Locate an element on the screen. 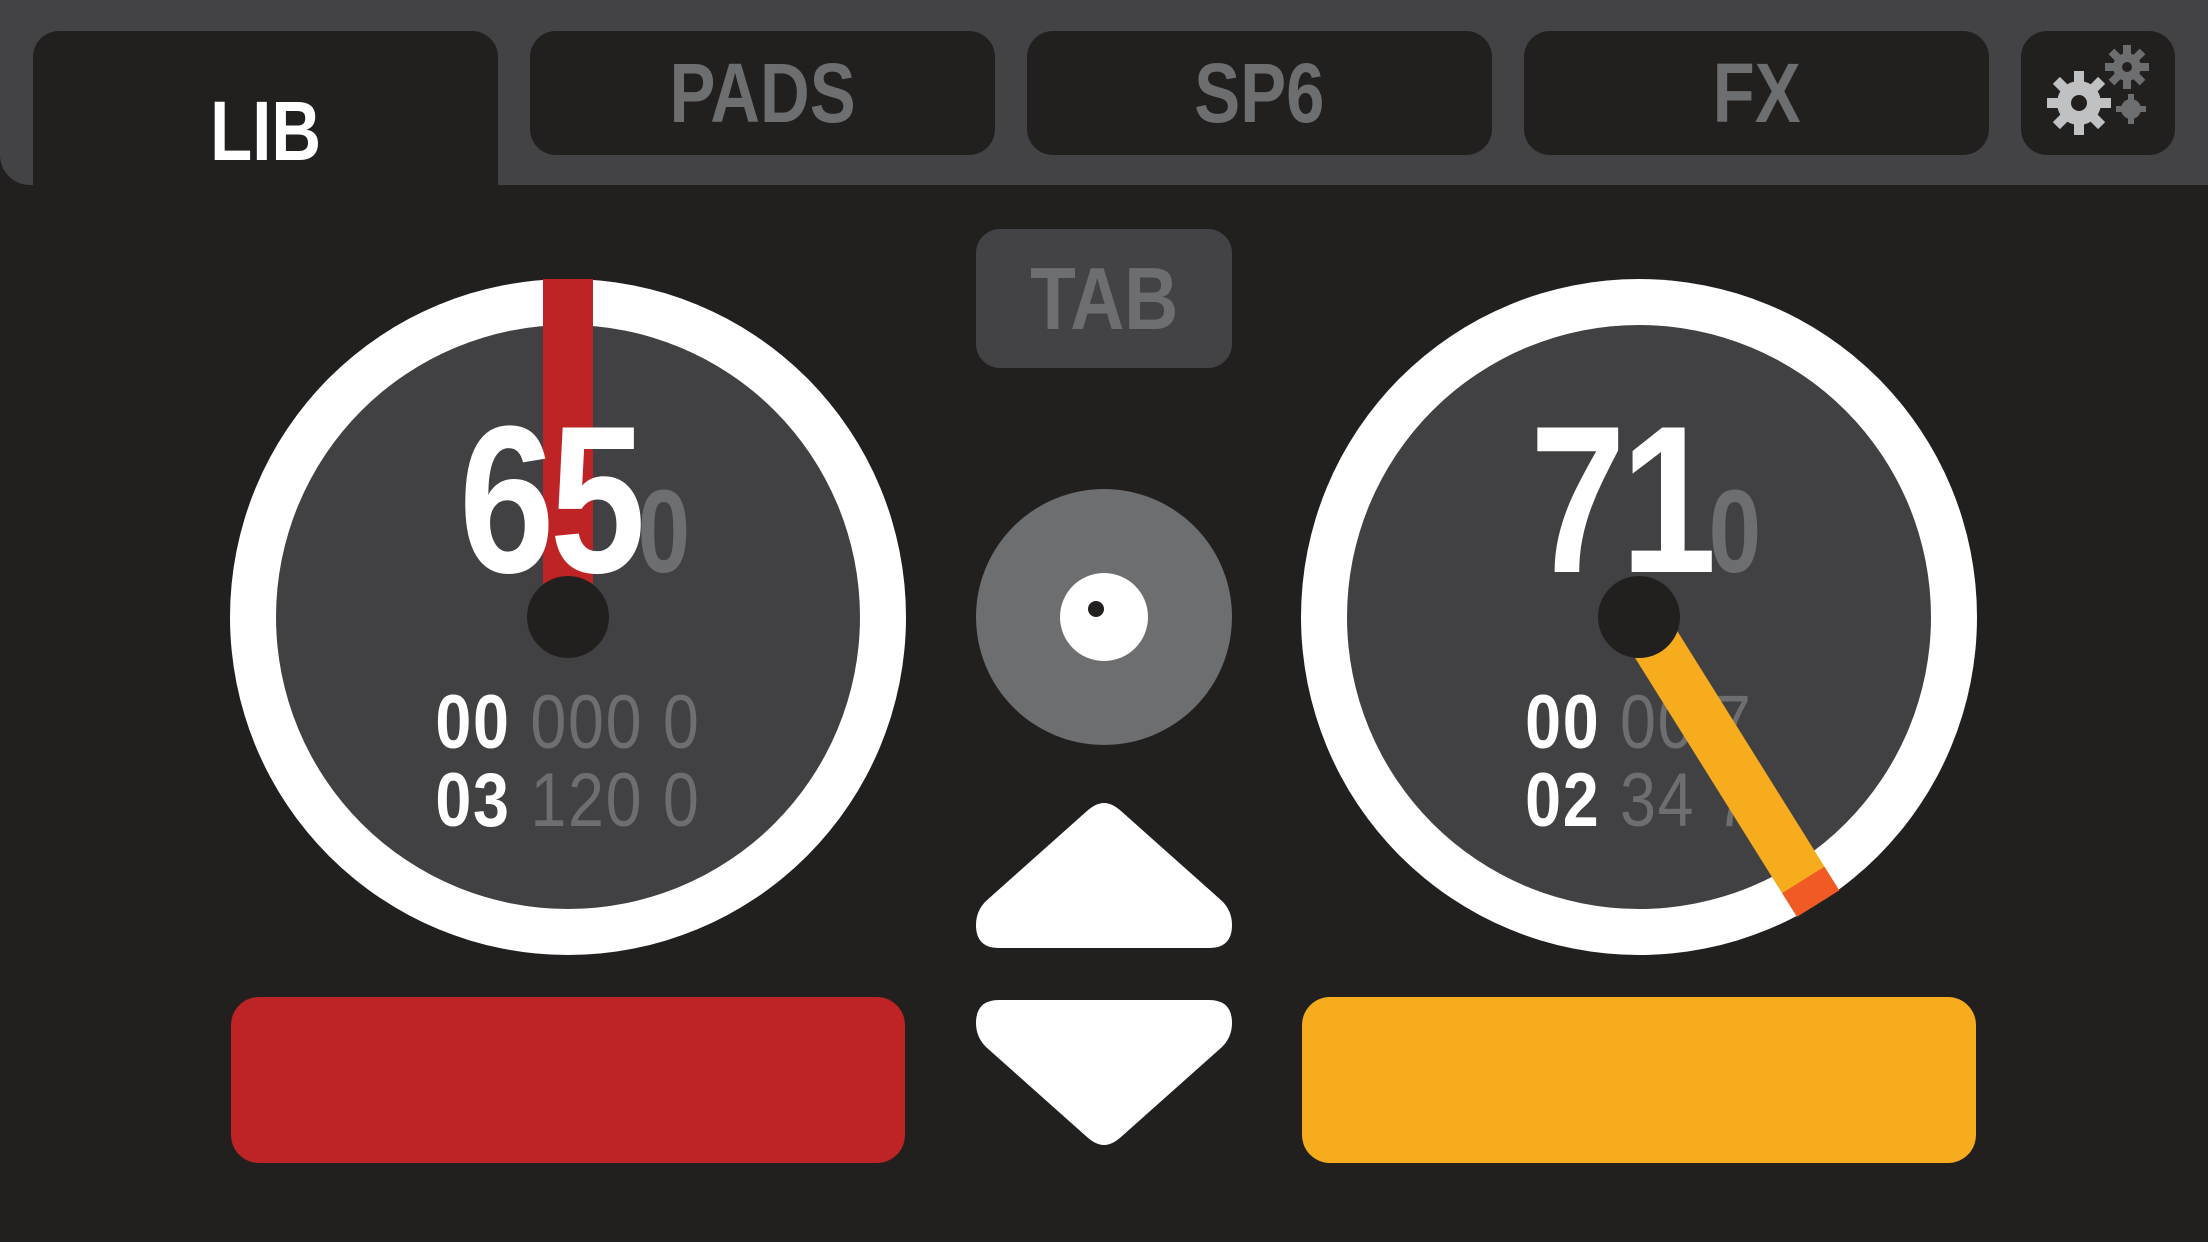  tab-label: PADS is located at coordinates (762, 92).